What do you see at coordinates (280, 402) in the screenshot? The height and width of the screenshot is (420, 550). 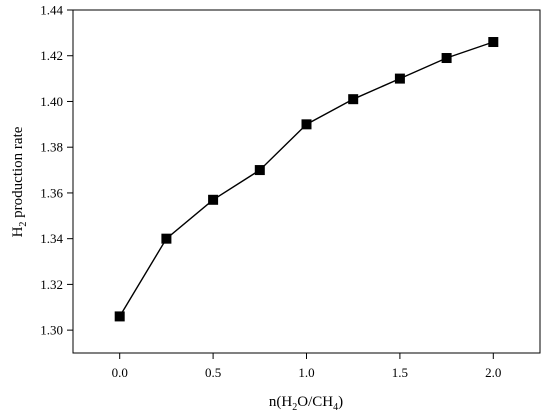 I see `x-axis-label-part: n(H` at bounding box center [280, 402].